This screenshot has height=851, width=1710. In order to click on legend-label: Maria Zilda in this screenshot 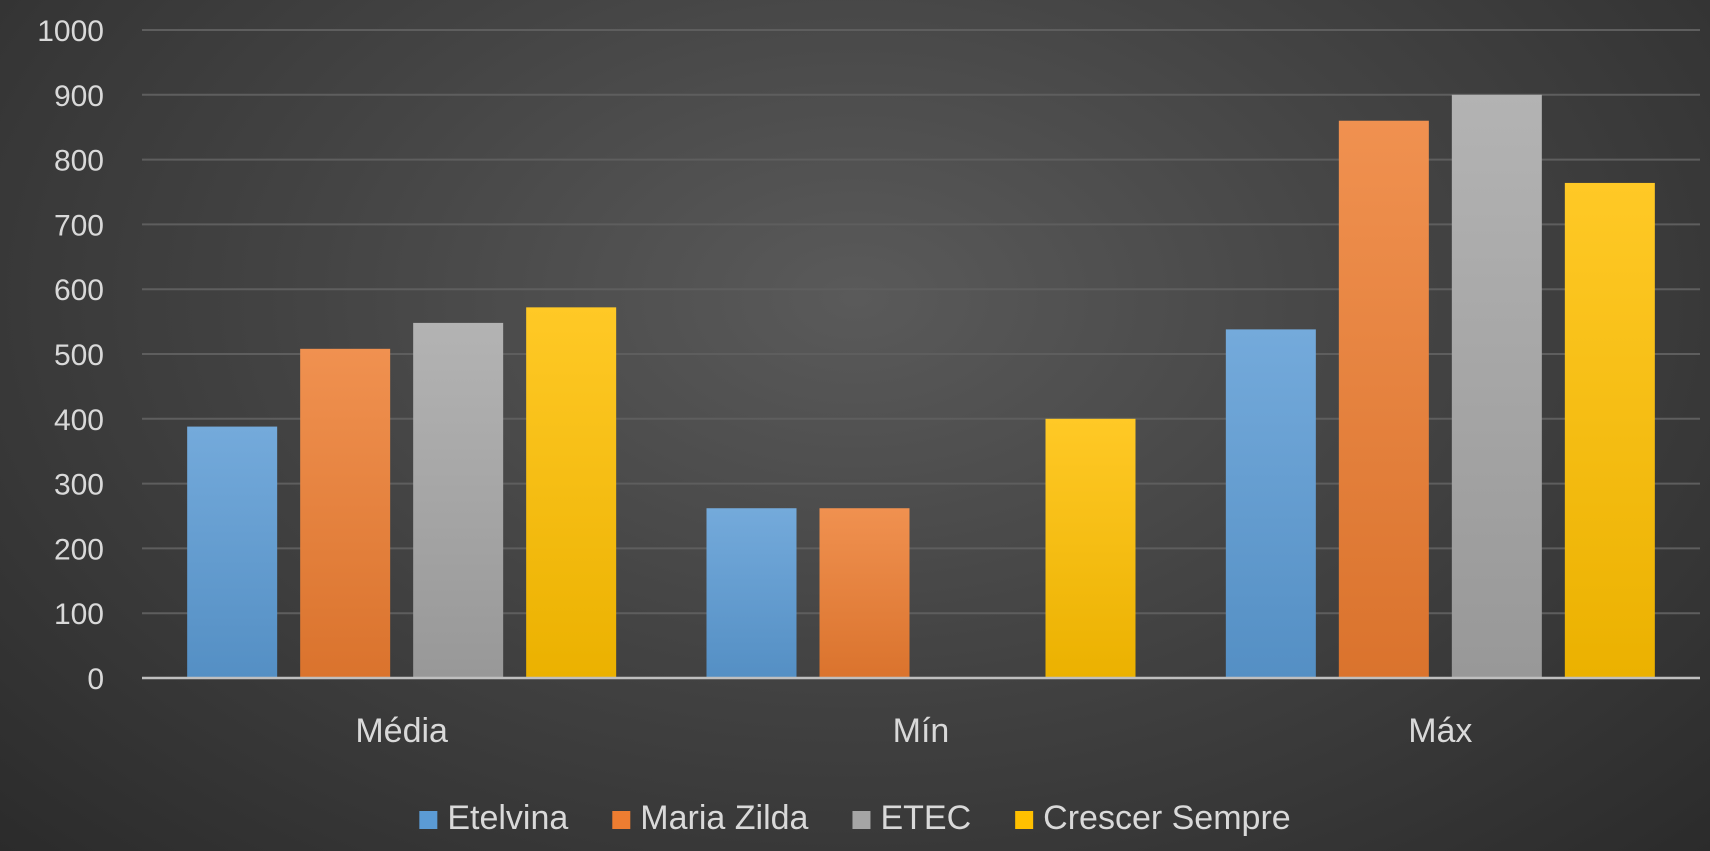, I will do `click(724, 818)`.